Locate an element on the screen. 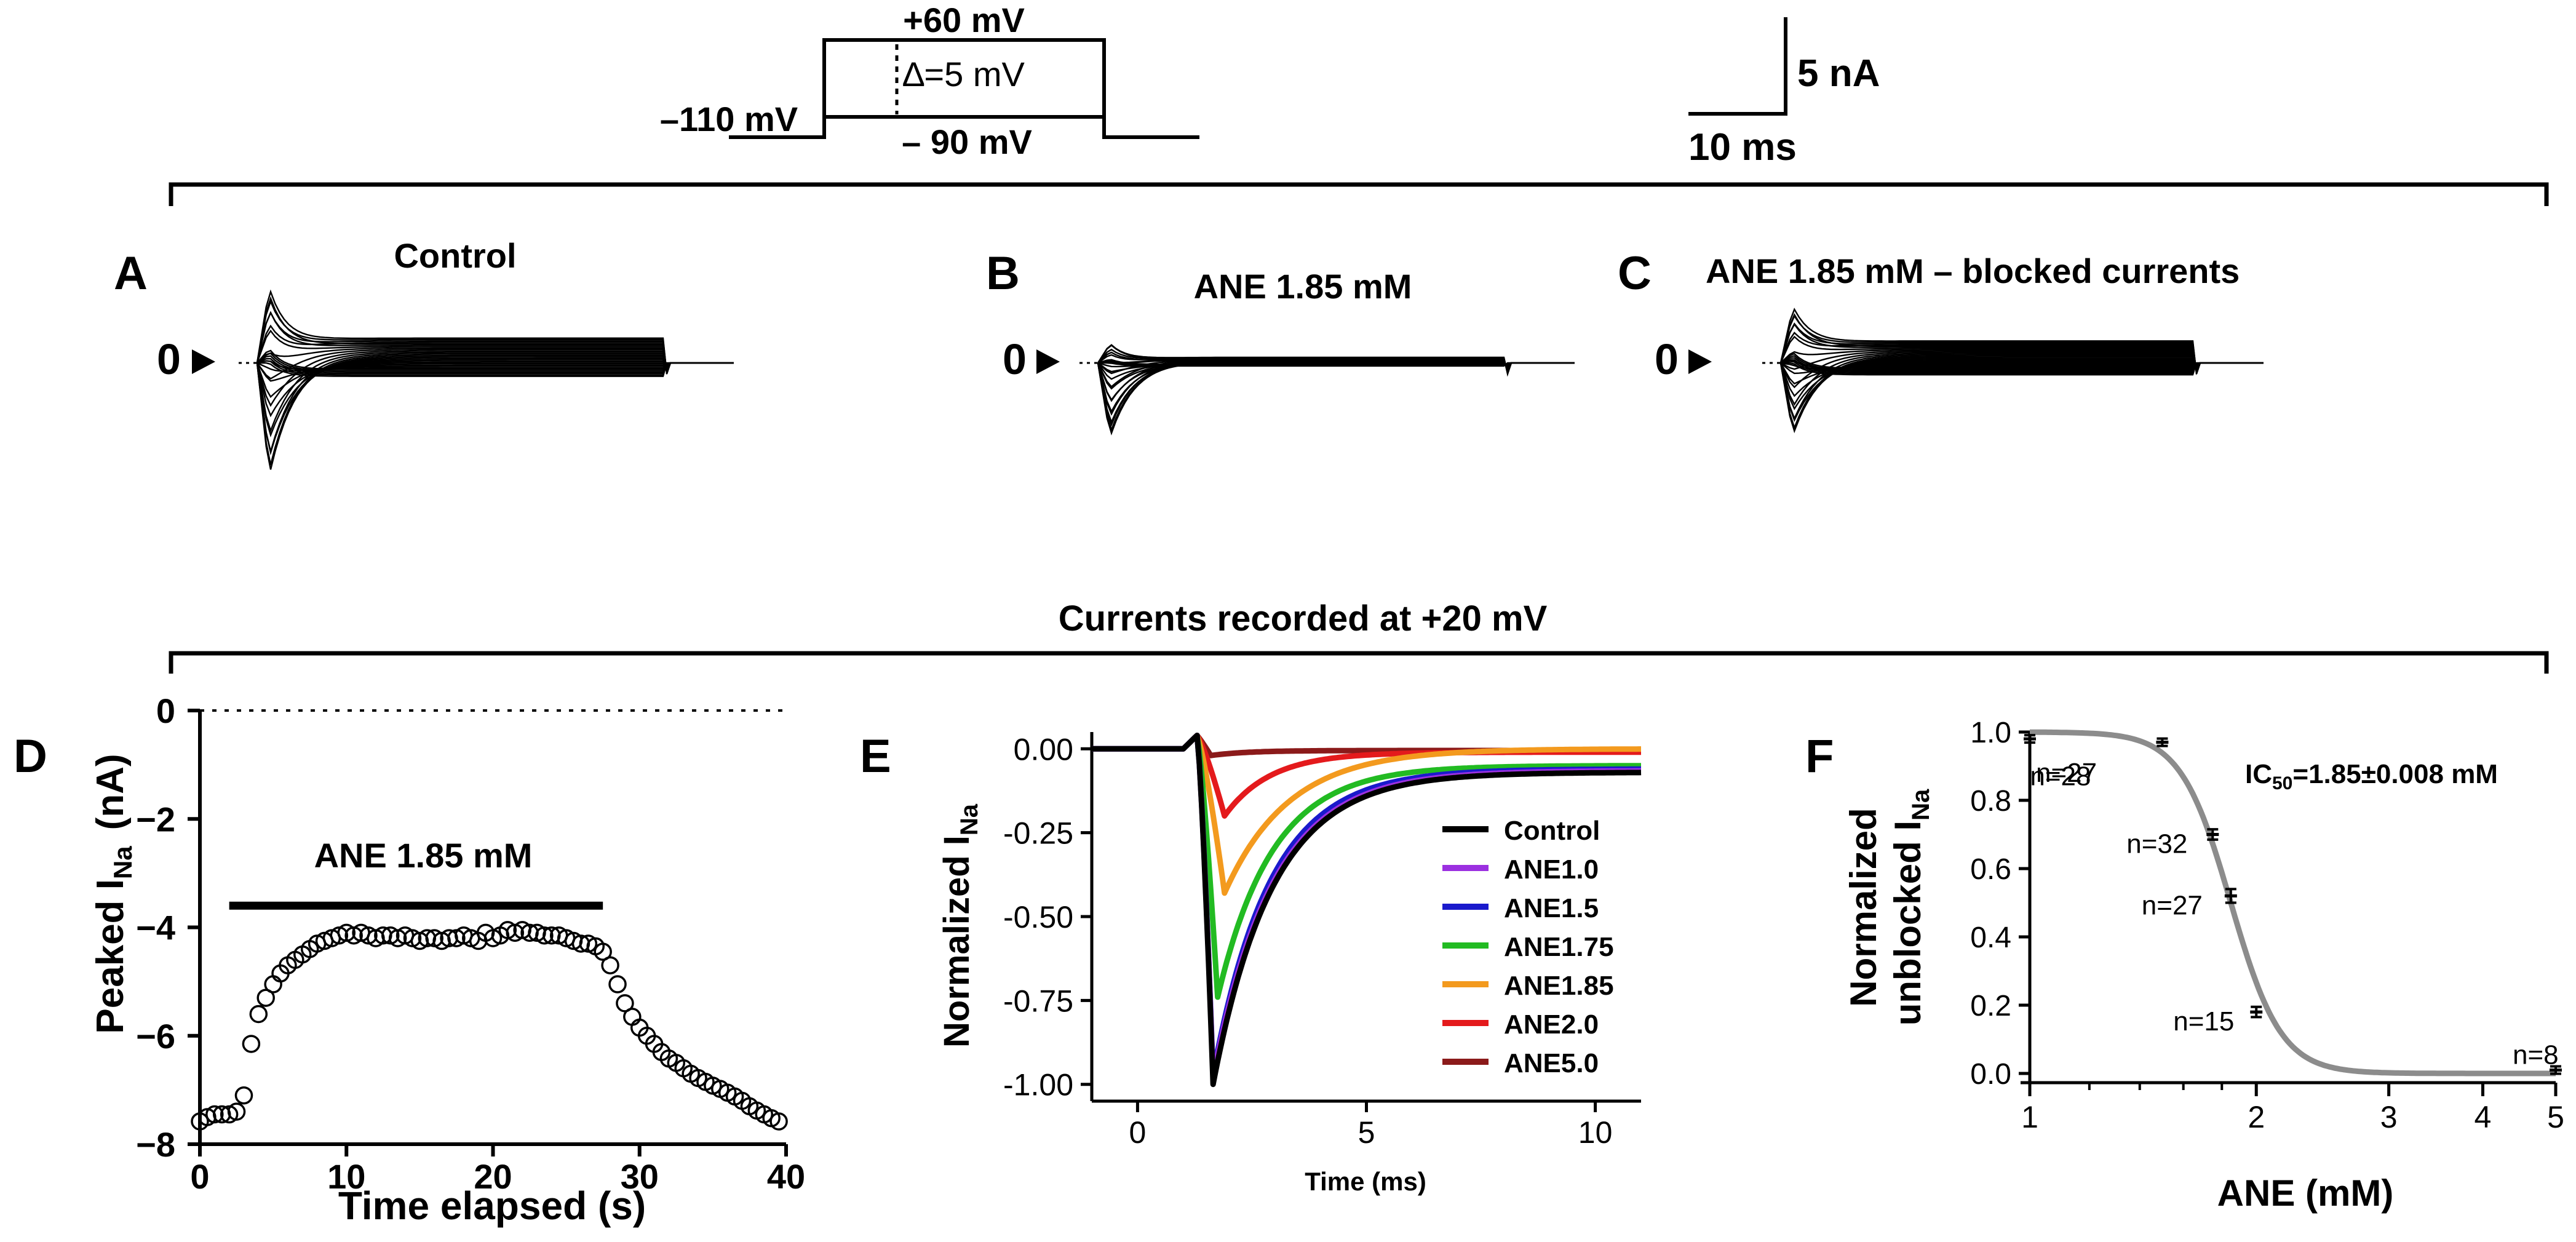  zero-marker-a: 0 is located at coordinates (186, 359).